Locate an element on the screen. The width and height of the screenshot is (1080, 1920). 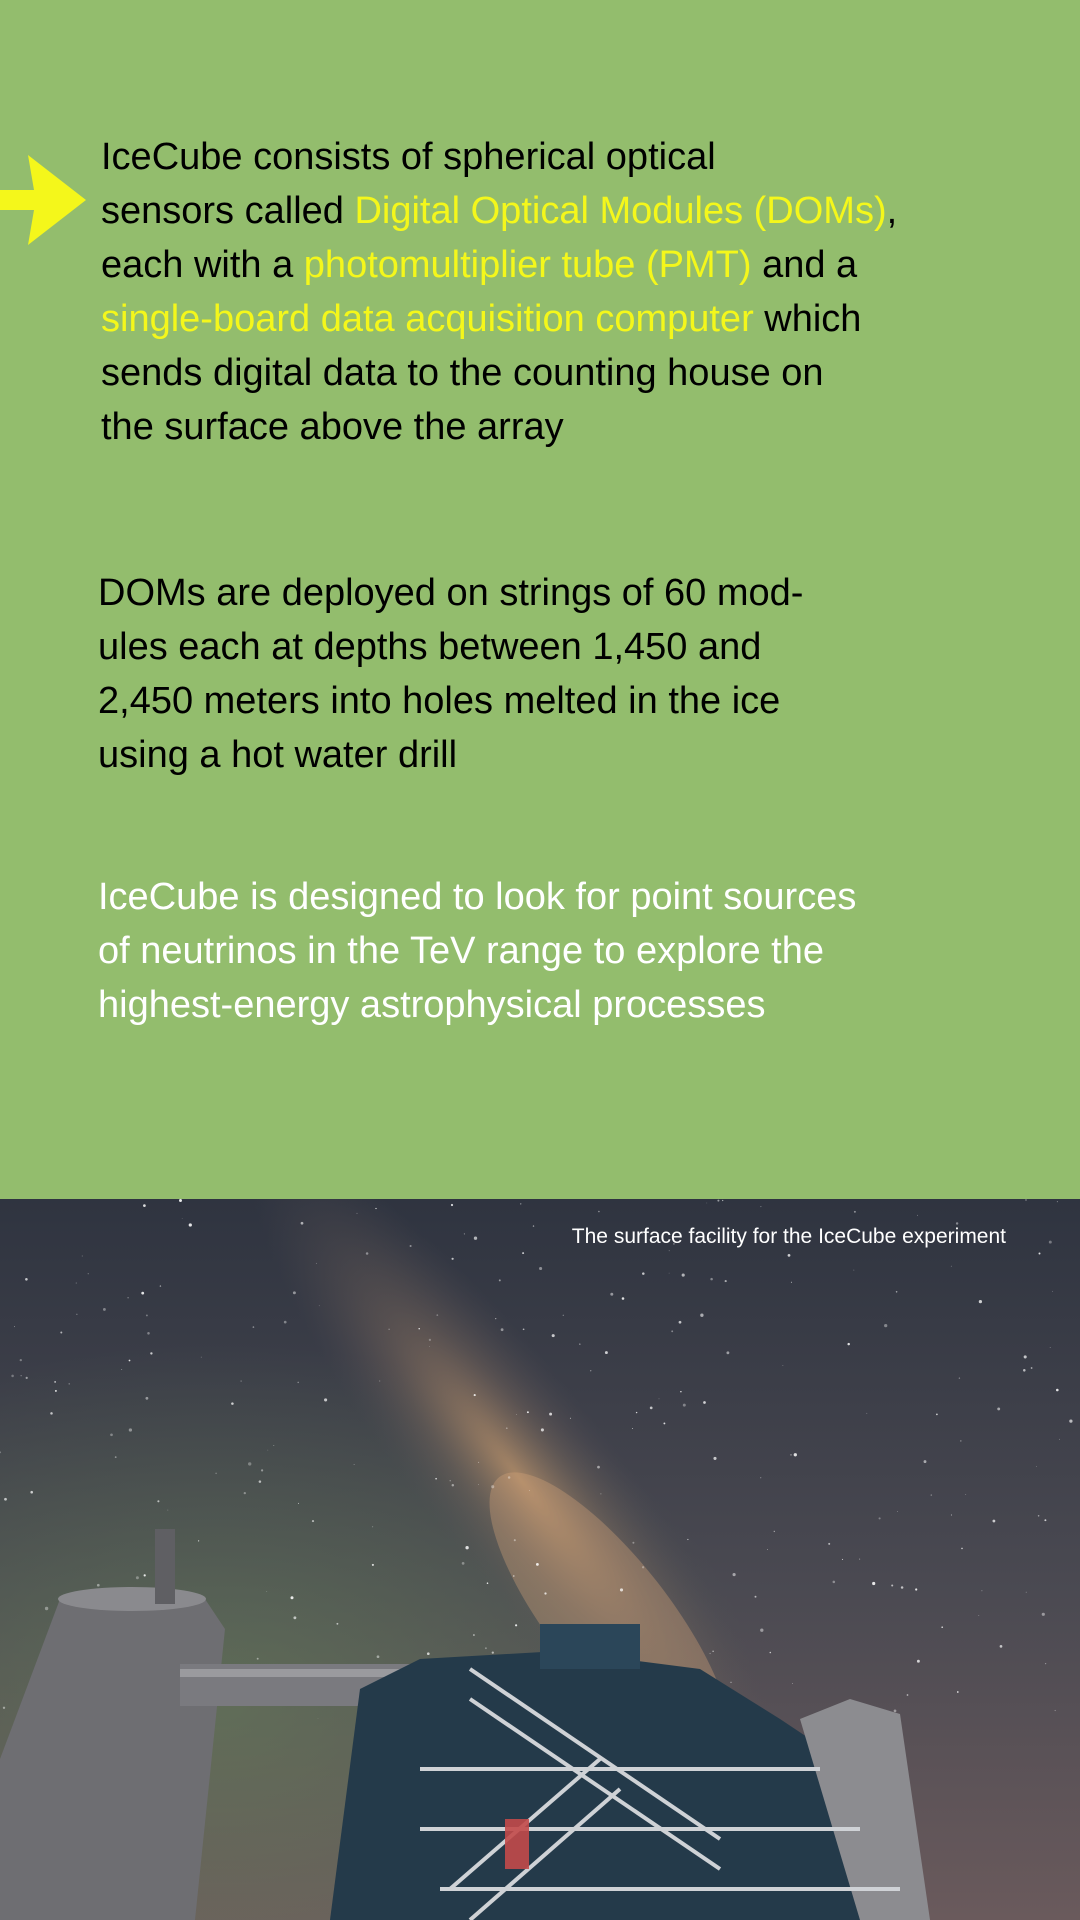
p1-line: , is located at coordinates (892, 211).